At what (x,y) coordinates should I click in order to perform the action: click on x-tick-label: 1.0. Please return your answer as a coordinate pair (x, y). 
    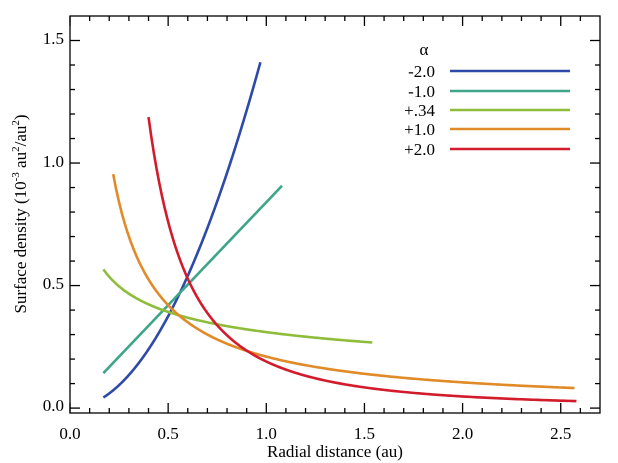
    Looking at the image, I should click on (266, 433).